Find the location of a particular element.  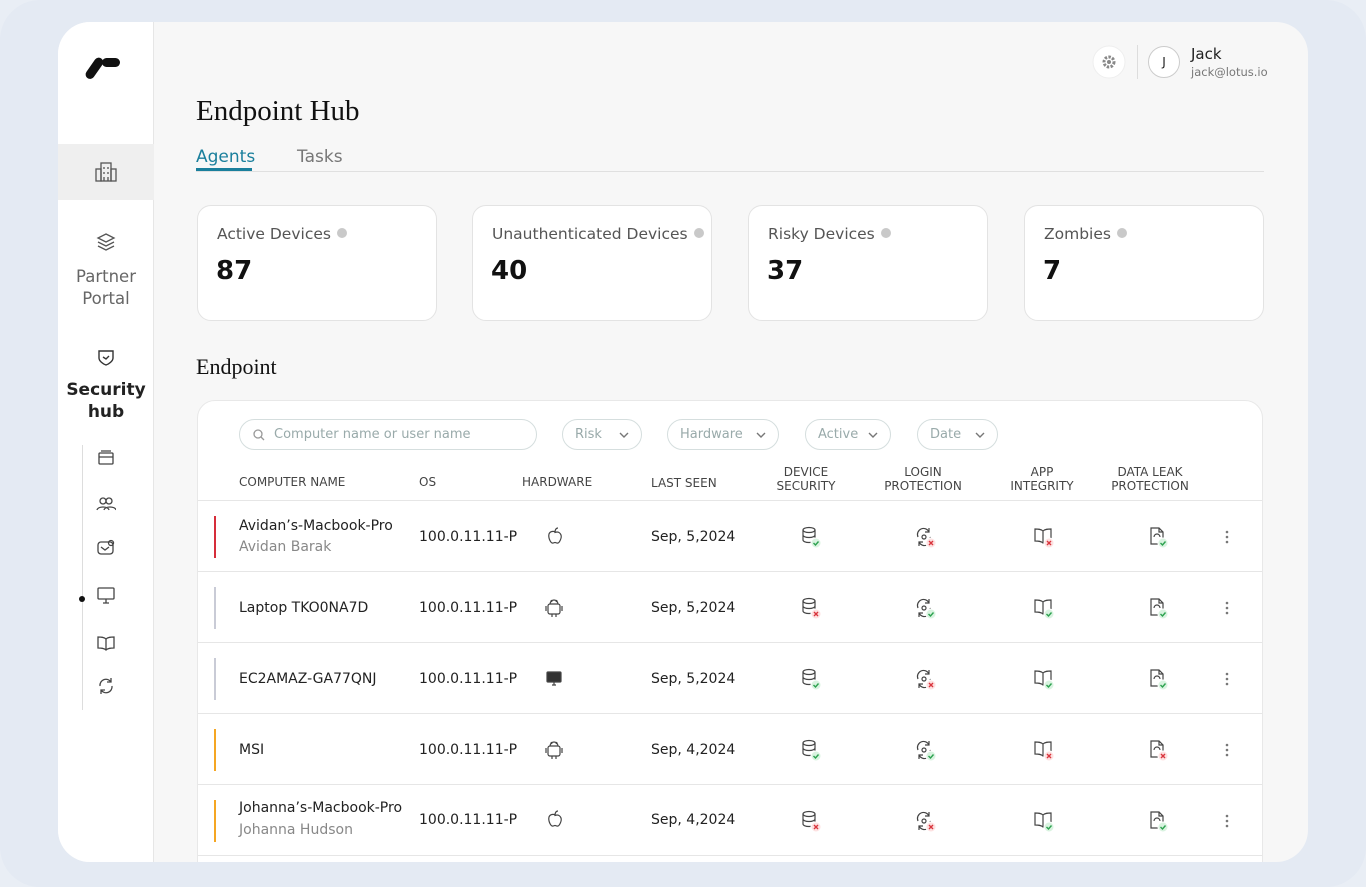

filter-label: Risk is located at coordinates (588, 434).